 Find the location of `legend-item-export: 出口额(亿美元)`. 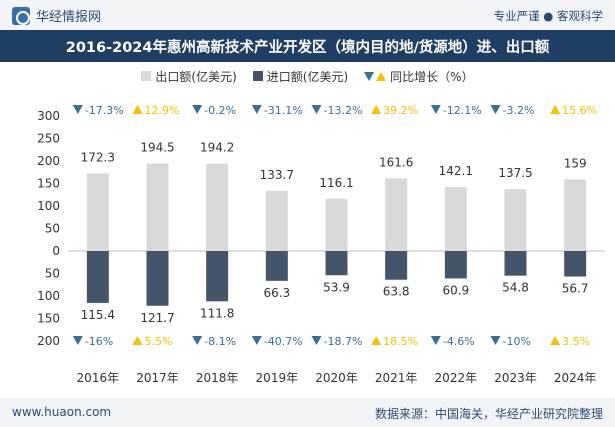

legend-item-export: 出口额(亿美元) is located at coordinates (189, 76).